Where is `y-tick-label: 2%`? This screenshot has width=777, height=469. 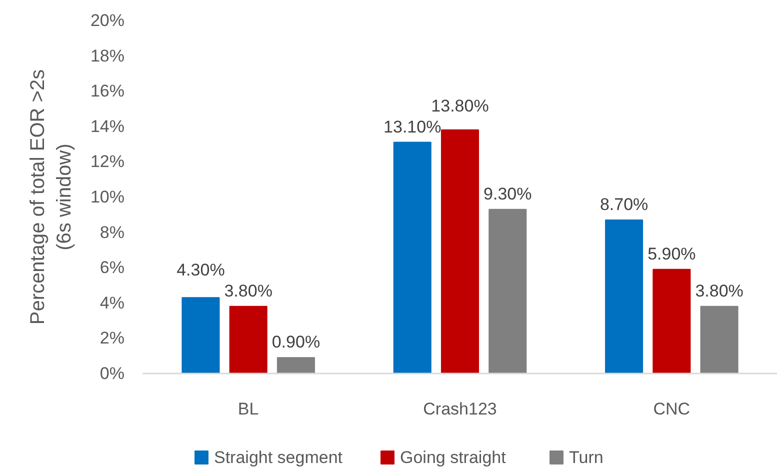 y-tick-label: 2% is located at coordinates (112, 338).